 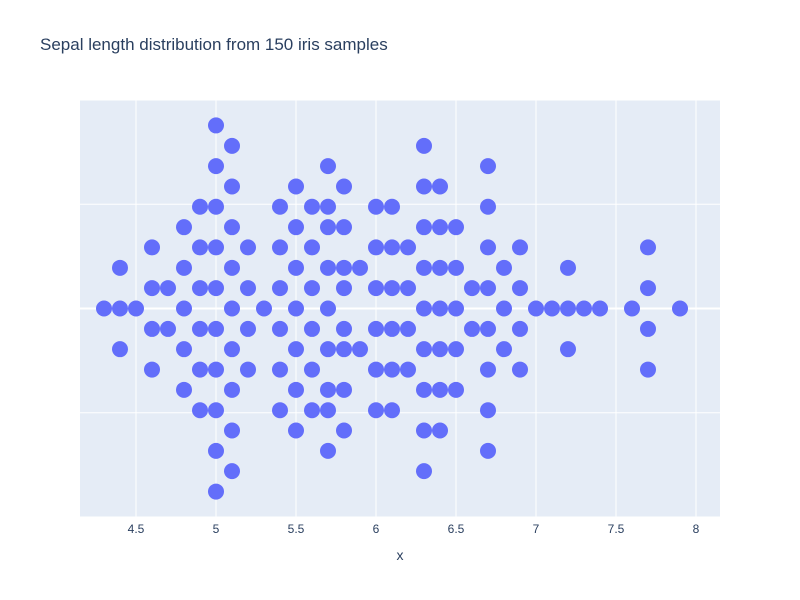 What do you see at coordinates (216, 529) in the screenshot?
I see `x-tick-label: 5` at bounding box center [216, 529].